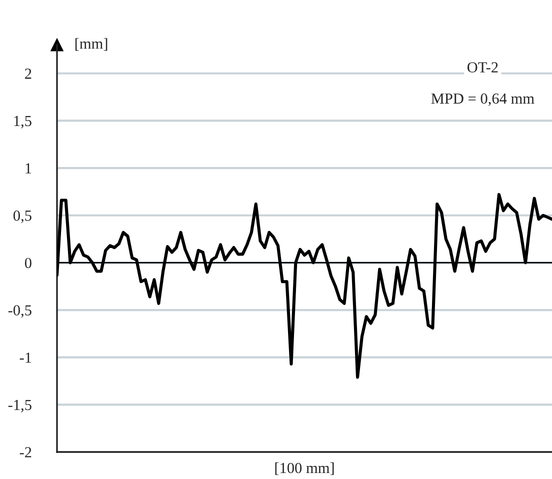 The image size is (552, 479). Describe the element at coordinates (28, 263) in the screenshot. I see `y-tick-label: 0` at that location.